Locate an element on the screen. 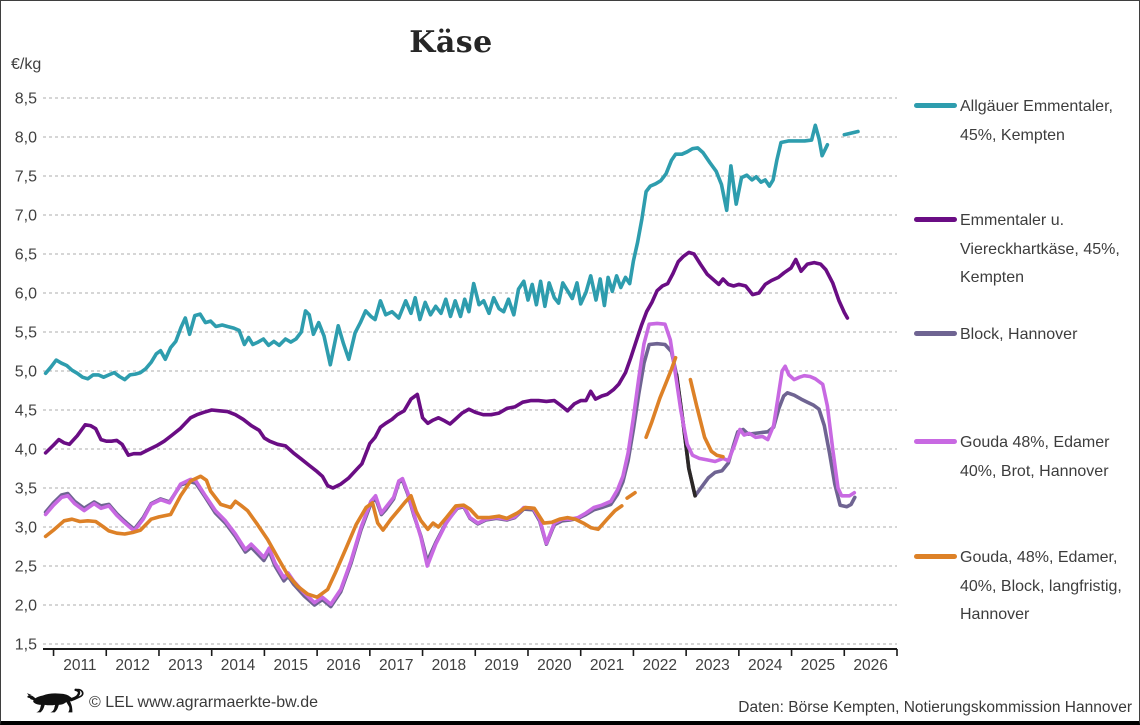 This screenshot has width=1140, height=725. legend-entry-label: Allgäuer Emmentaler, 45%, Kempten is located at coordinates (1036, 121).